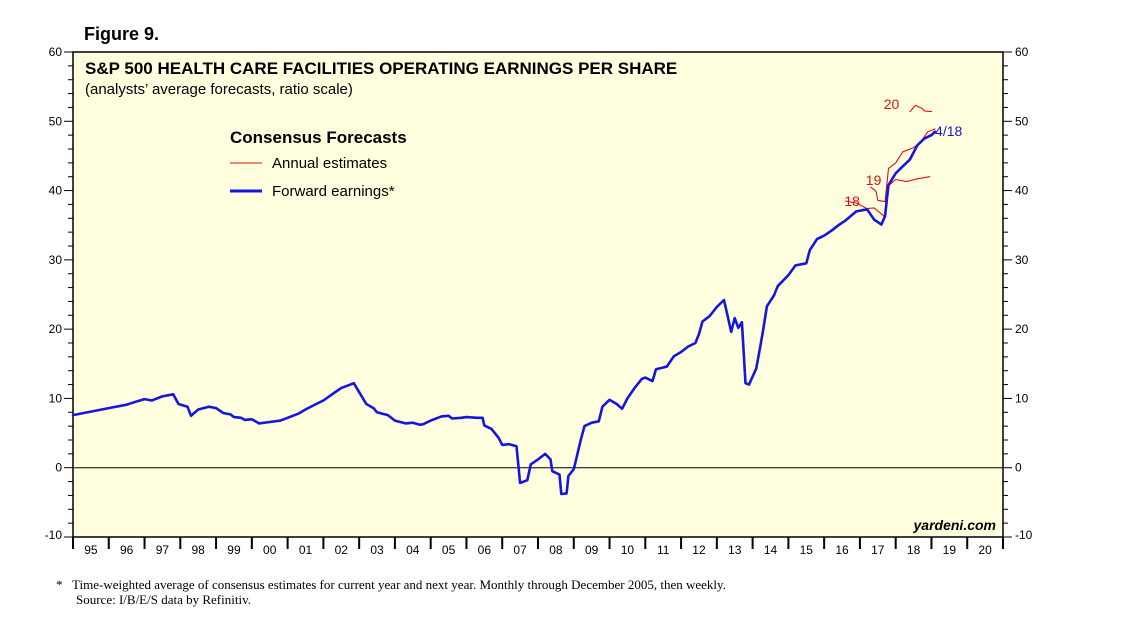 The width and height of the screenshot is (1138, 633). Describe the element at coordinates (520, 550) in the screenshot. I see `x-tick-label: 07` at that location.